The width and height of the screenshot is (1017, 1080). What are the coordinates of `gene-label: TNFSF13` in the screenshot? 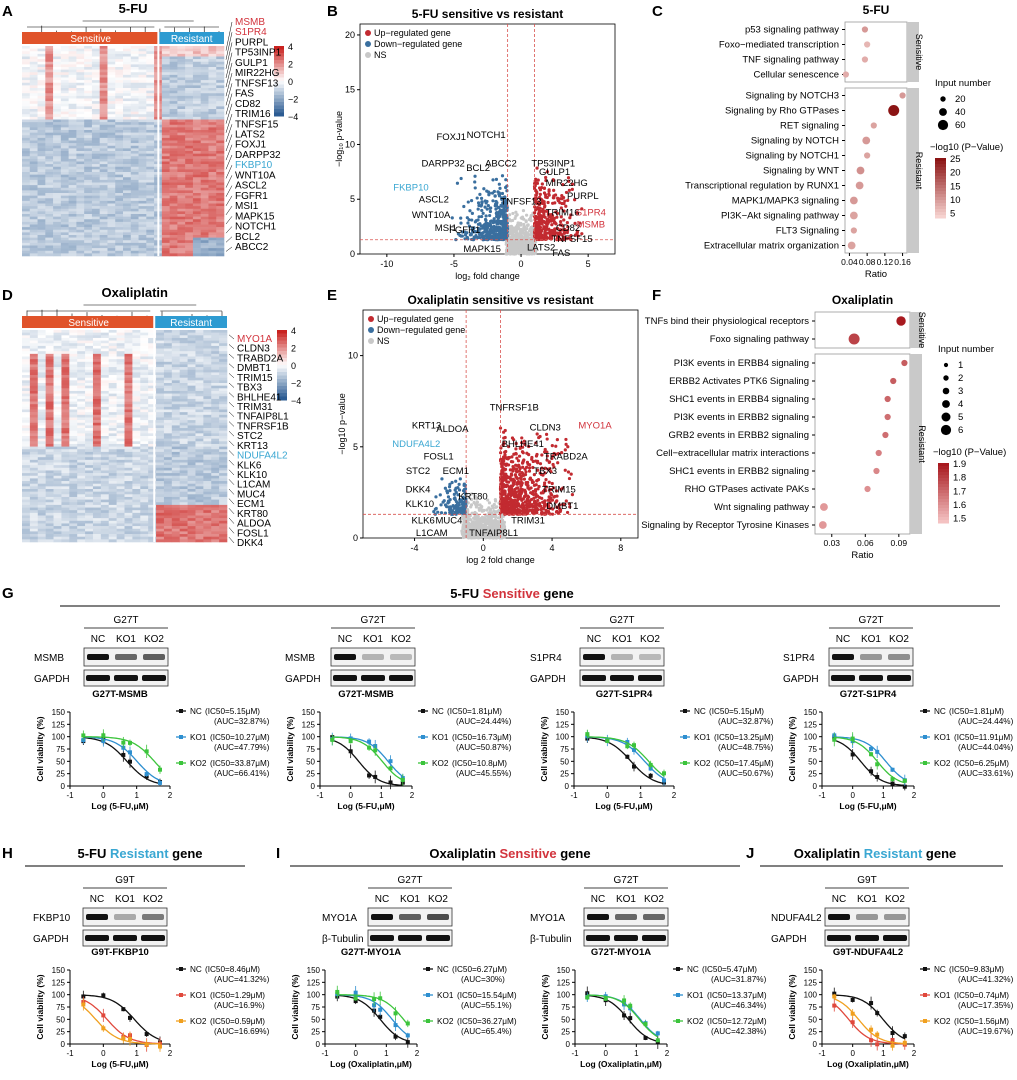 It's located at (257, 83).